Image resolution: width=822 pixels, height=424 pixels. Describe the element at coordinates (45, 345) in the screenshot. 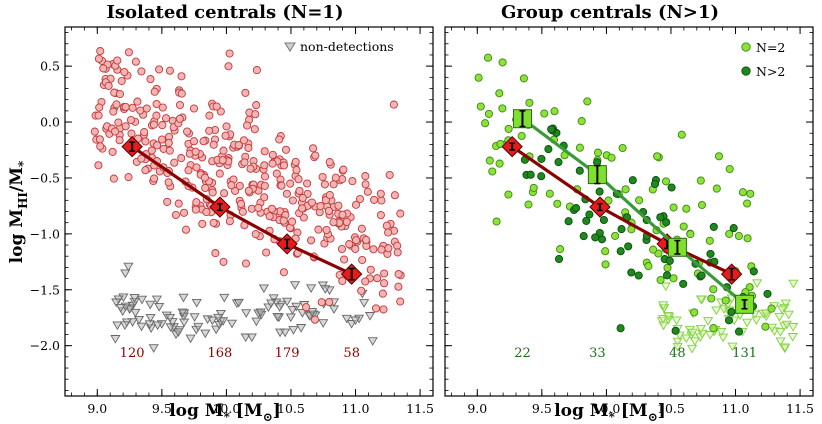

I see `y-tick-label: −2.0` at that location.